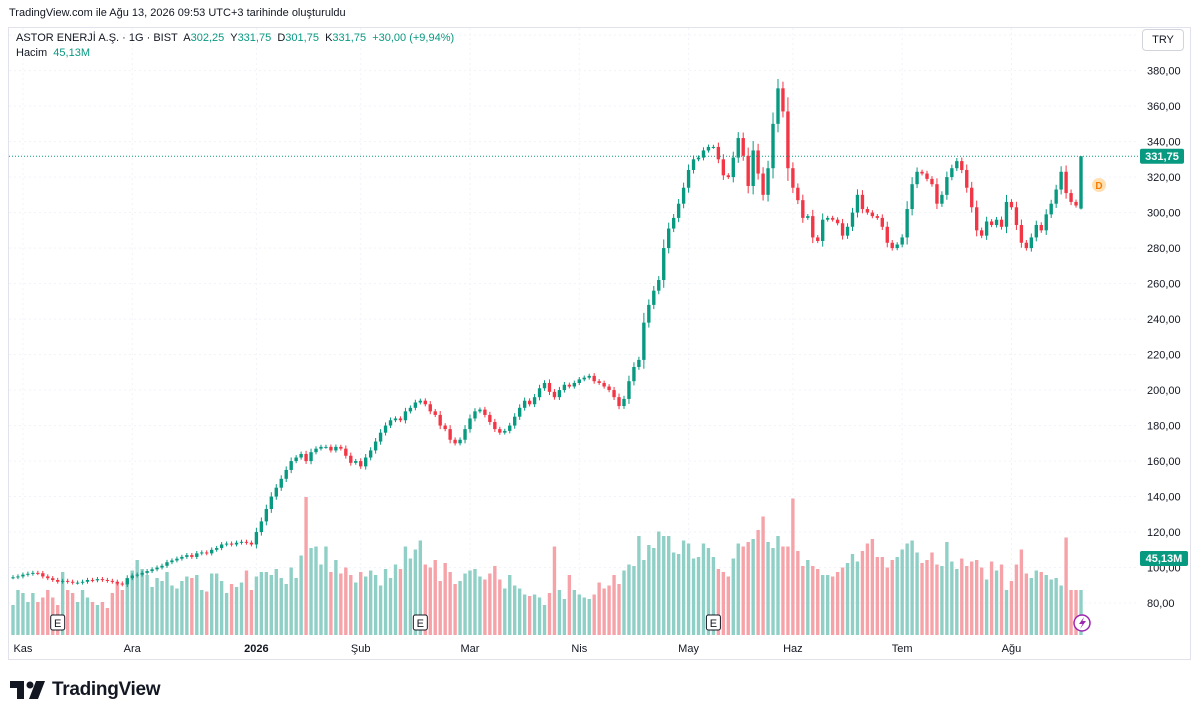 The height and width of the screenshot is (716, 1200). I want to click on svg-text: E, so click(57, 624).